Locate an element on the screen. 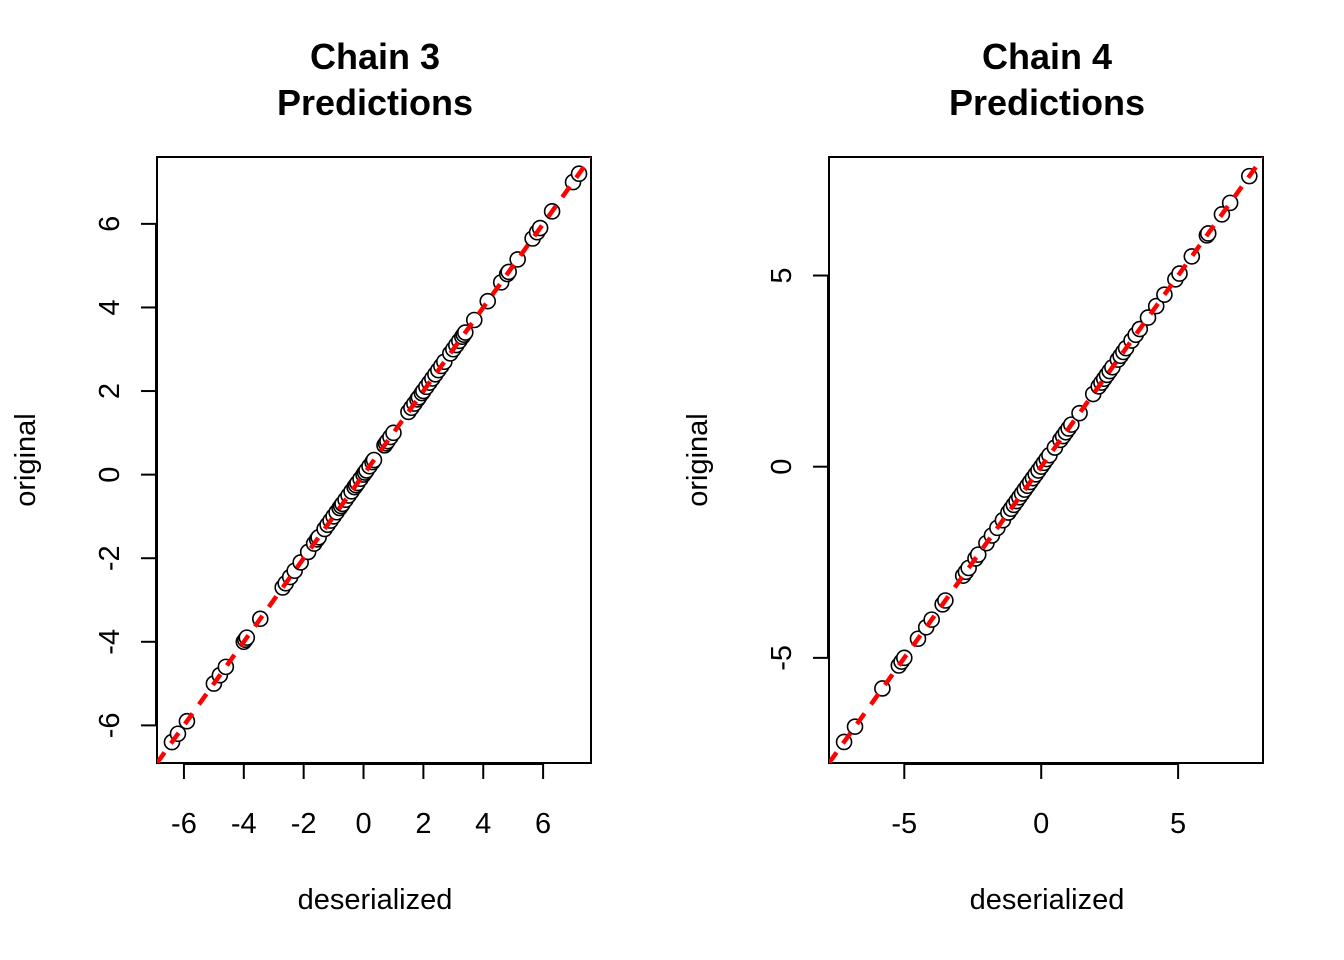  chart-title-line1: Chain 3 is located at coordinates (375, 56).